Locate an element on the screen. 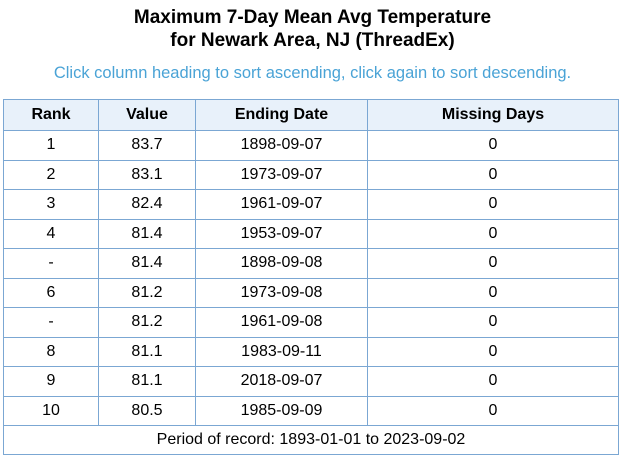 This screenshot has width=625, height=466. cell-ending-date: 1898-09-08 is located at coordinates (281, 263).